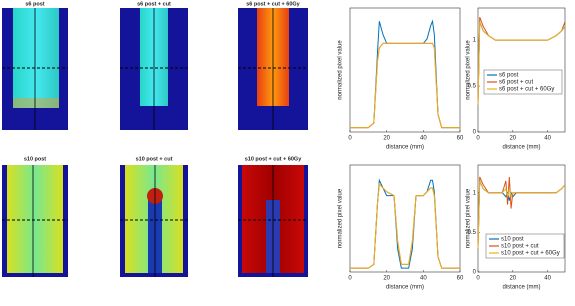 The width and height of the screenshot is (575, 306). I want to click on legend-label: s6 post + cut, so click(516, 83).